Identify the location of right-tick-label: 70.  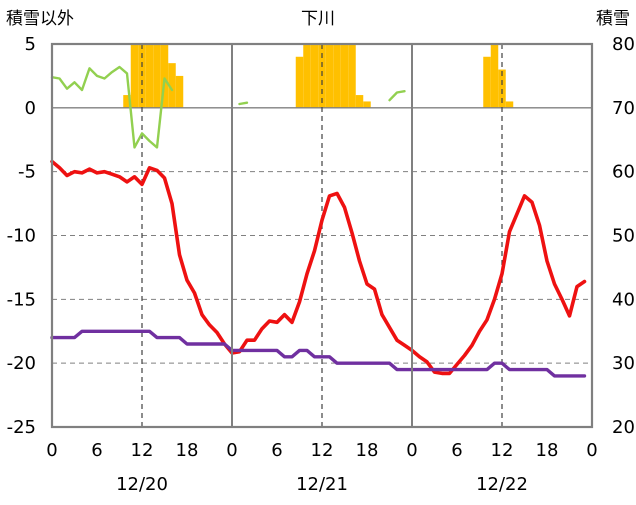
(623, 108).